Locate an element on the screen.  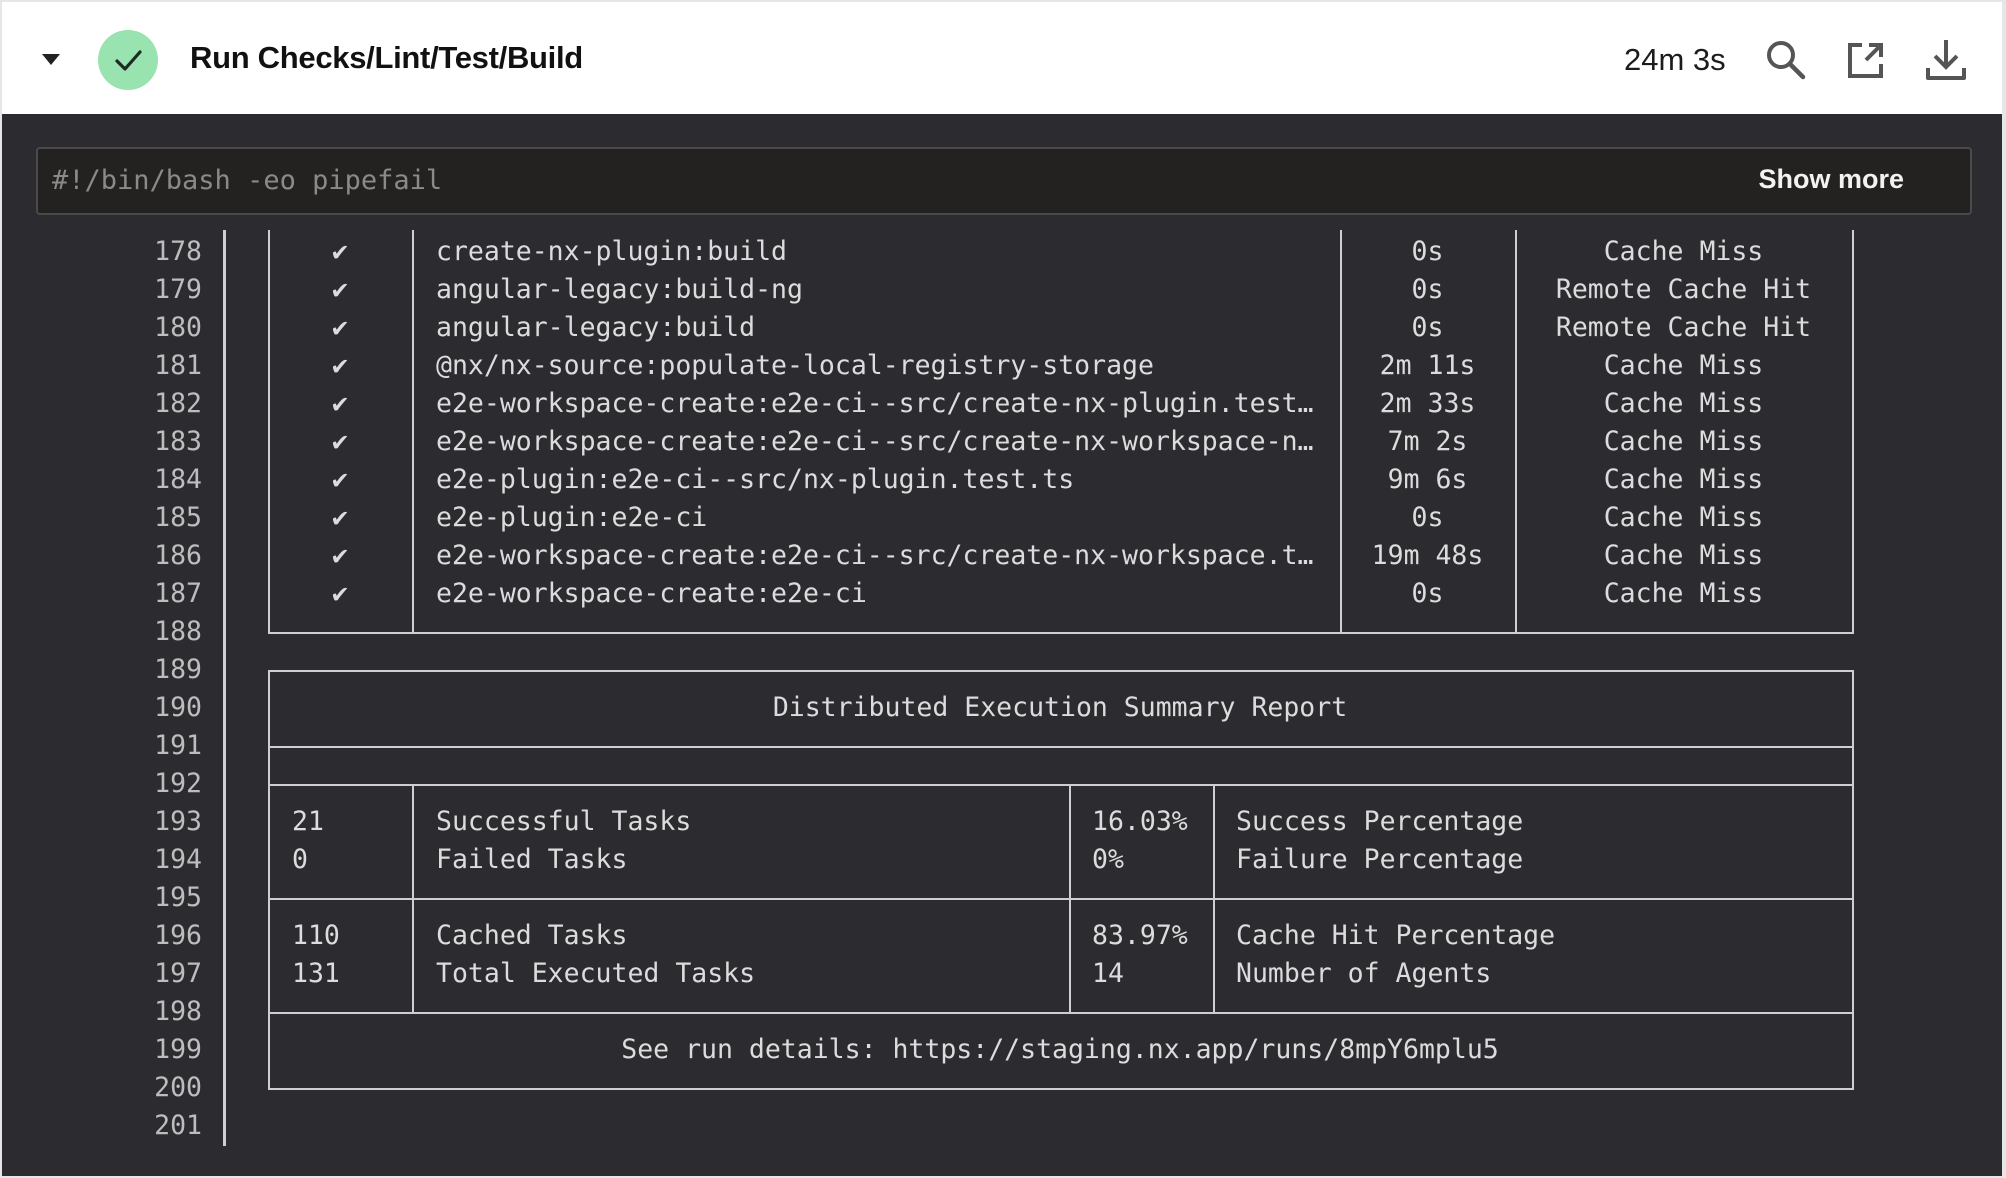
line-number: 182 is located at coordinates (178, 403).